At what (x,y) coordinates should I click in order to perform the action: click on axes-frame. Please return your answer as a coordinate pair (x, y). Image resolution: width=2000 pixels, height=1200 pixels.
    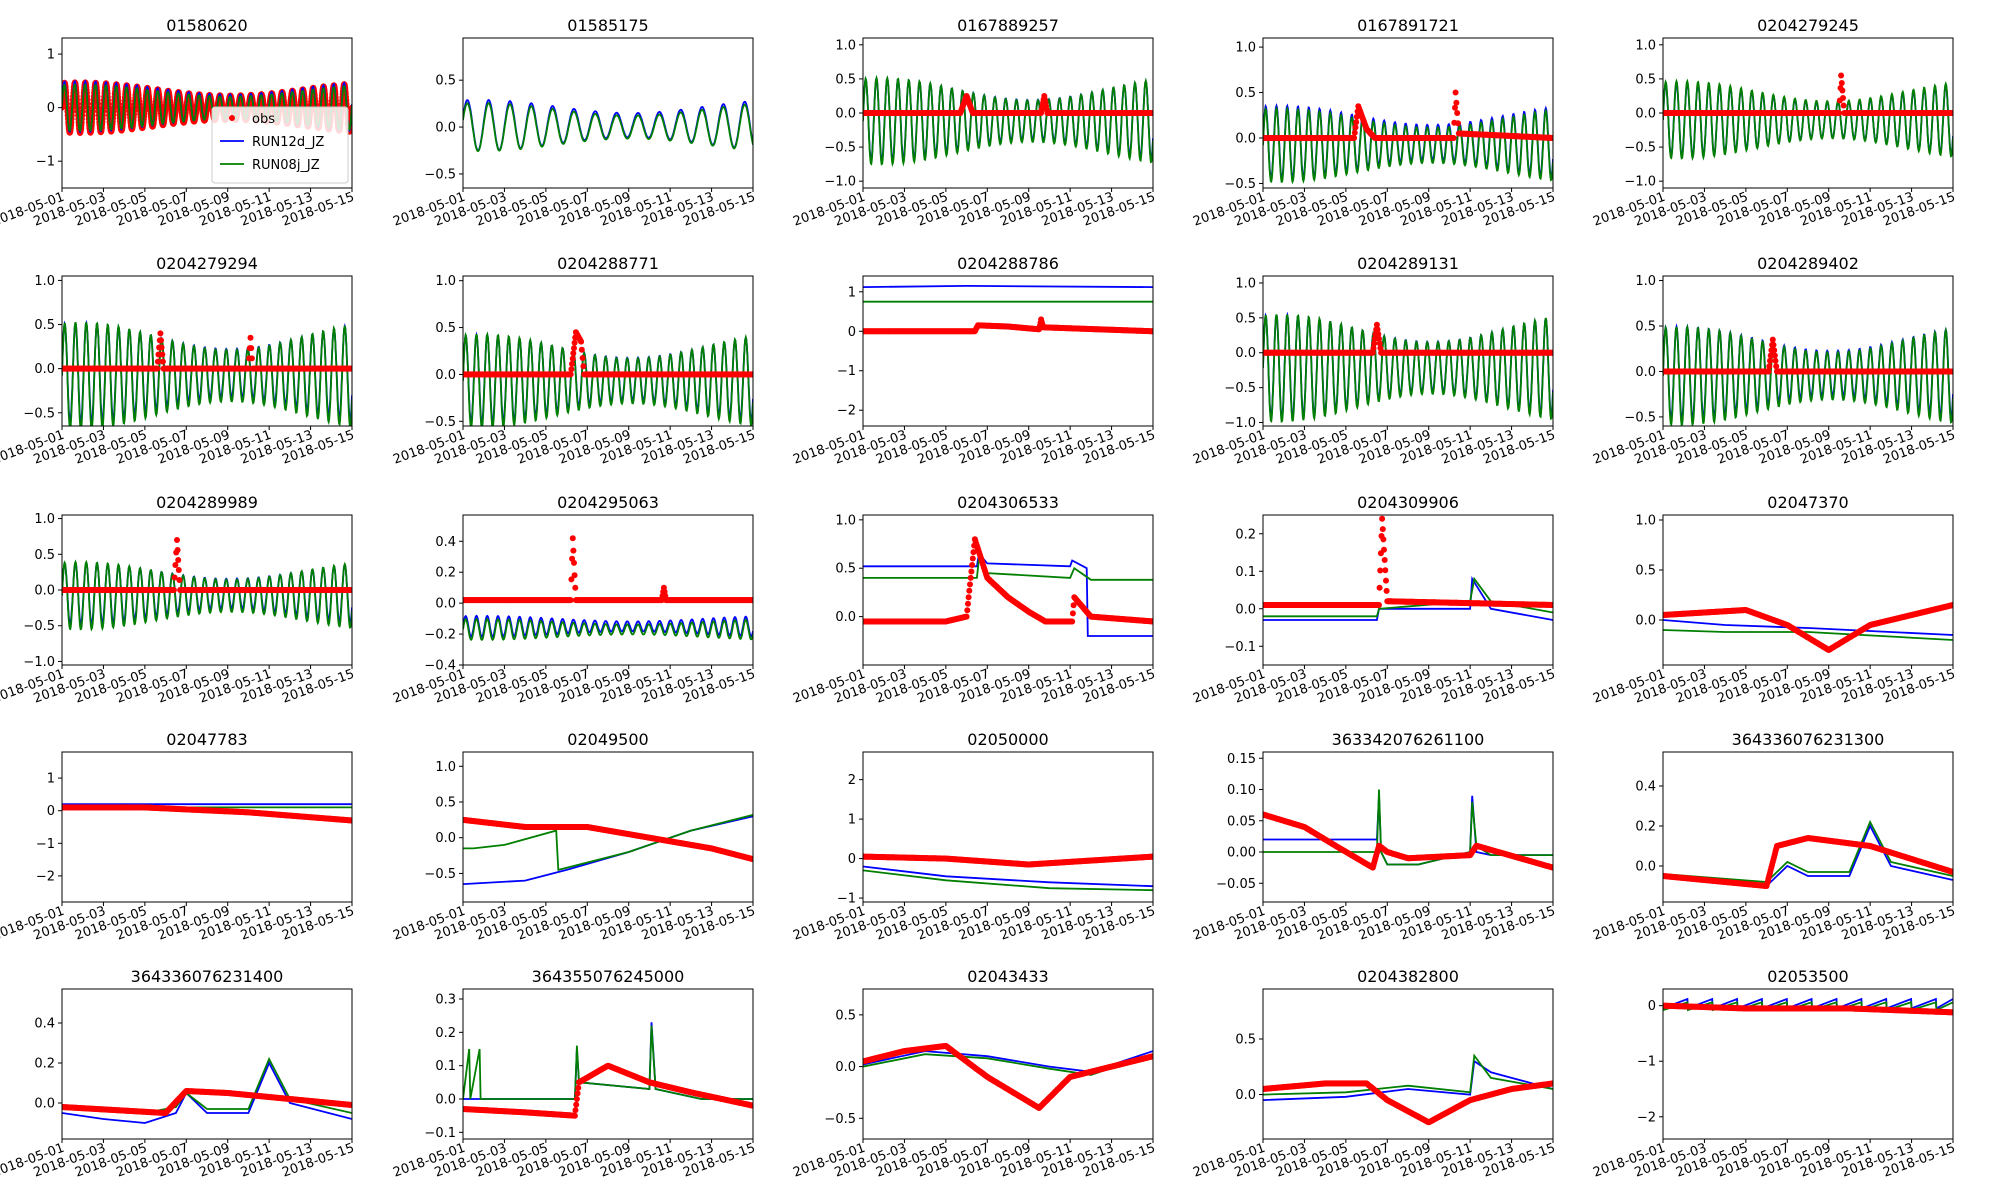
    Looking at the image, I should click on (1808, 351).